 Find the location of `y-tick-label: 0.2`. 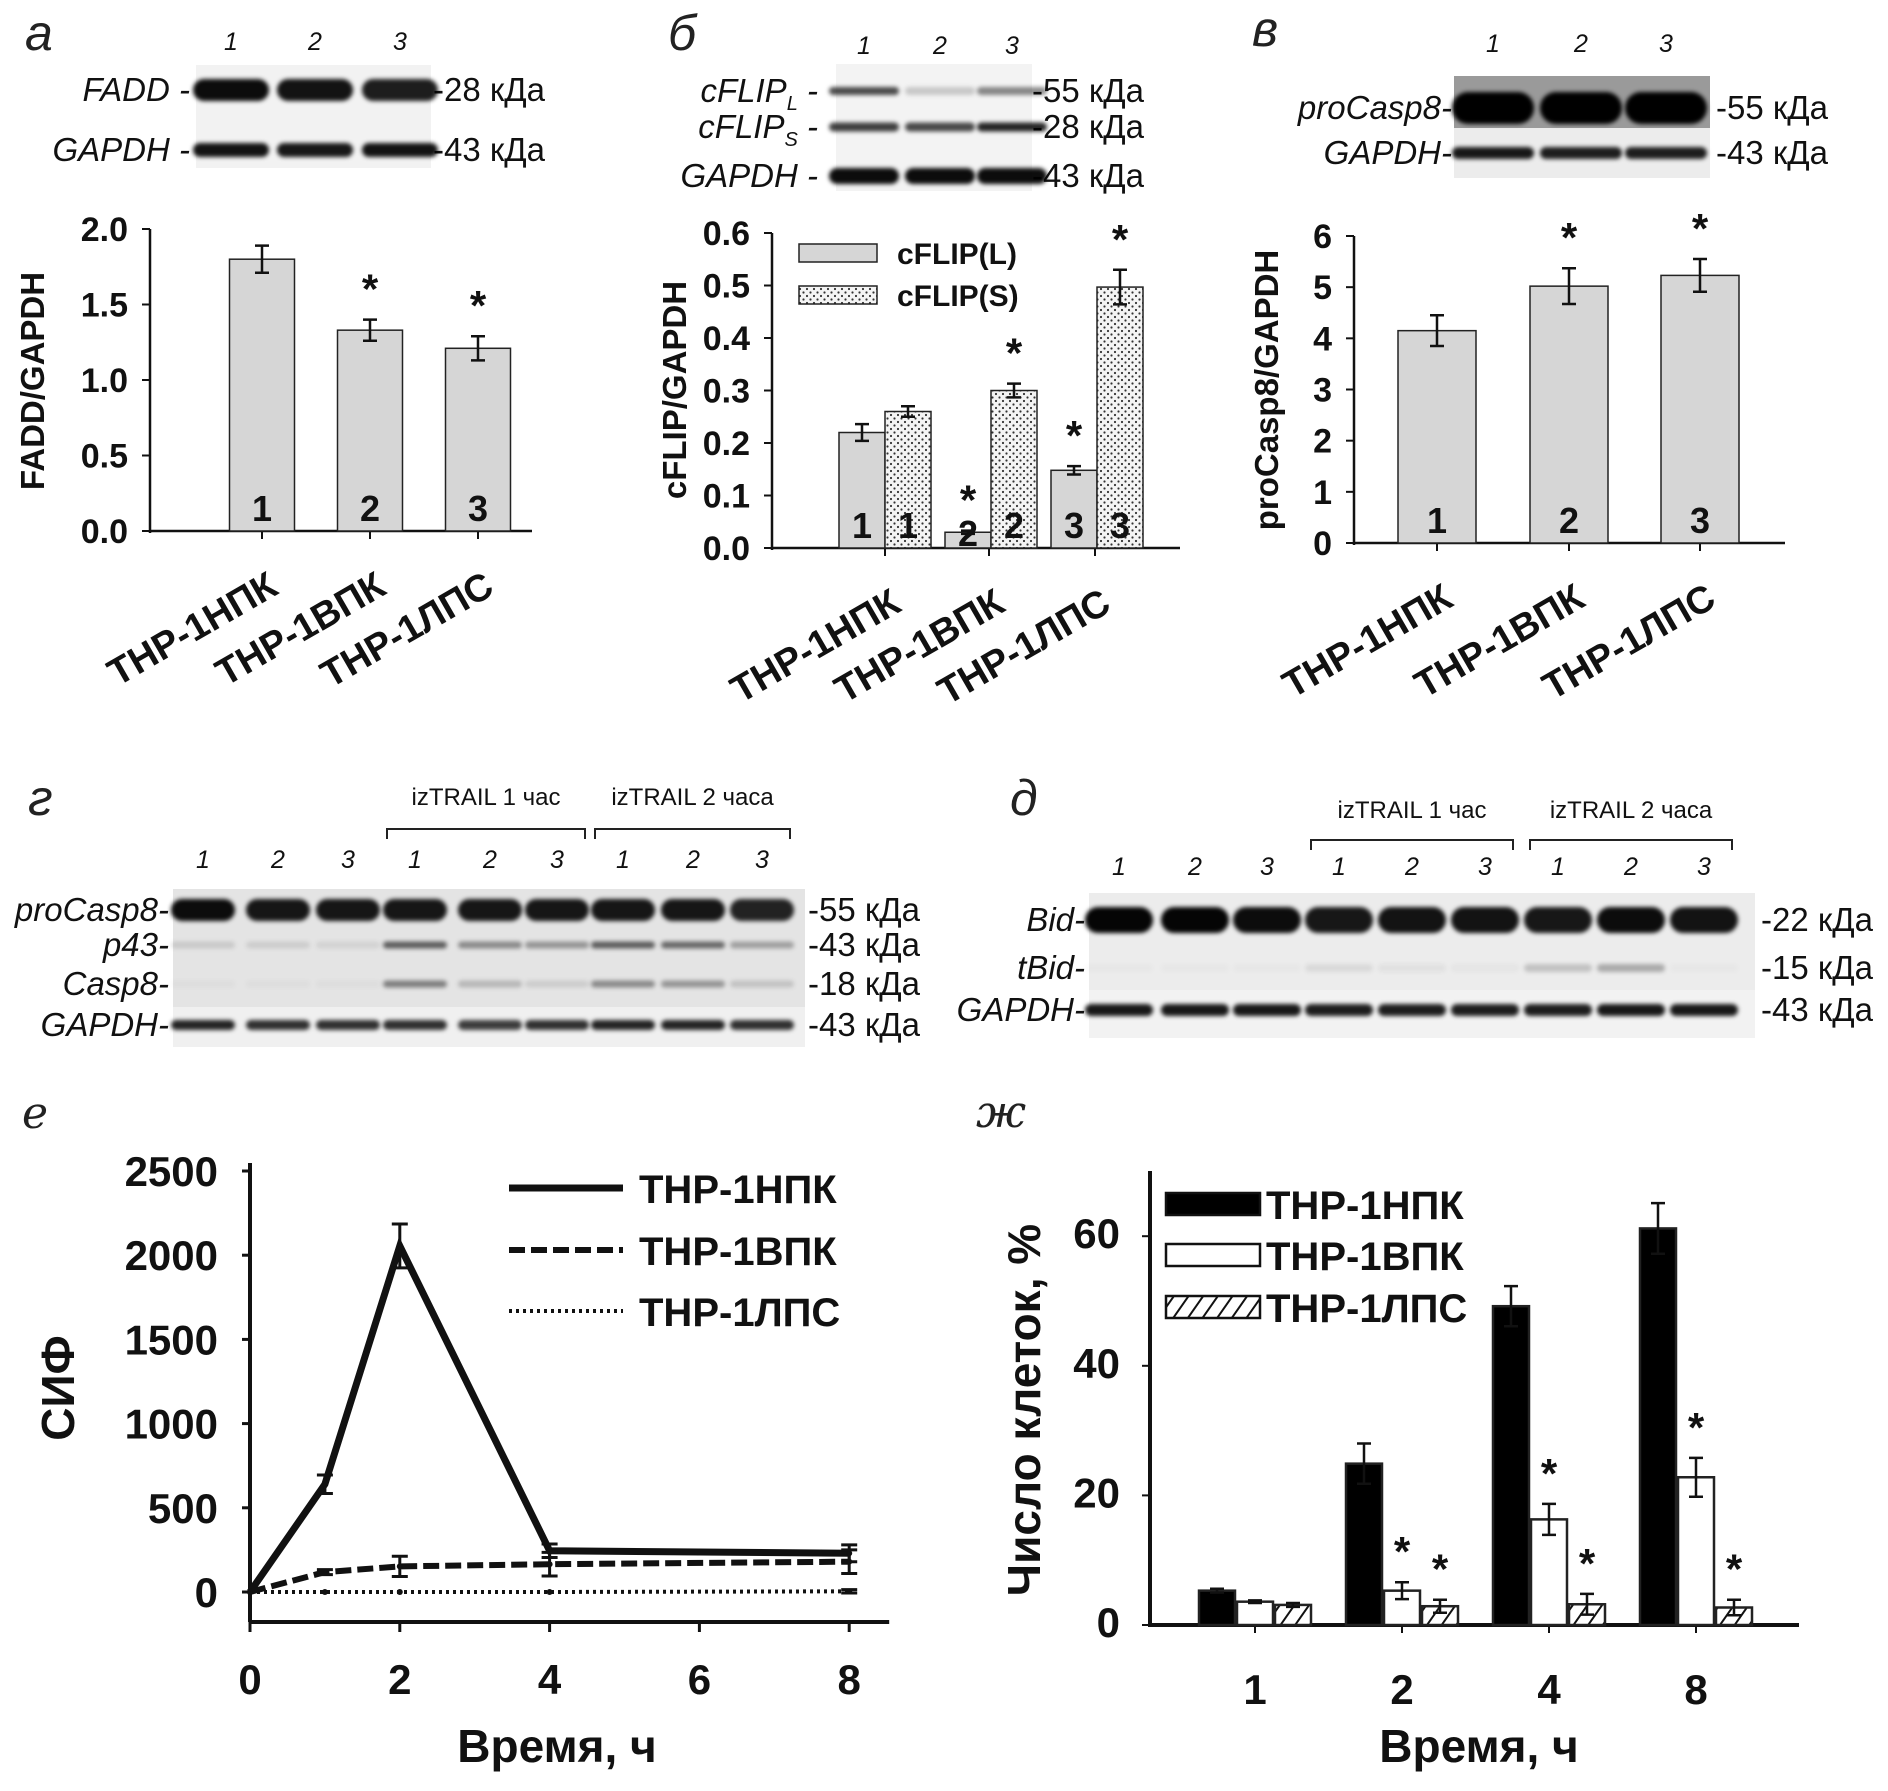

y-tick-label: 0.2 is located at coordinates (726, 444).